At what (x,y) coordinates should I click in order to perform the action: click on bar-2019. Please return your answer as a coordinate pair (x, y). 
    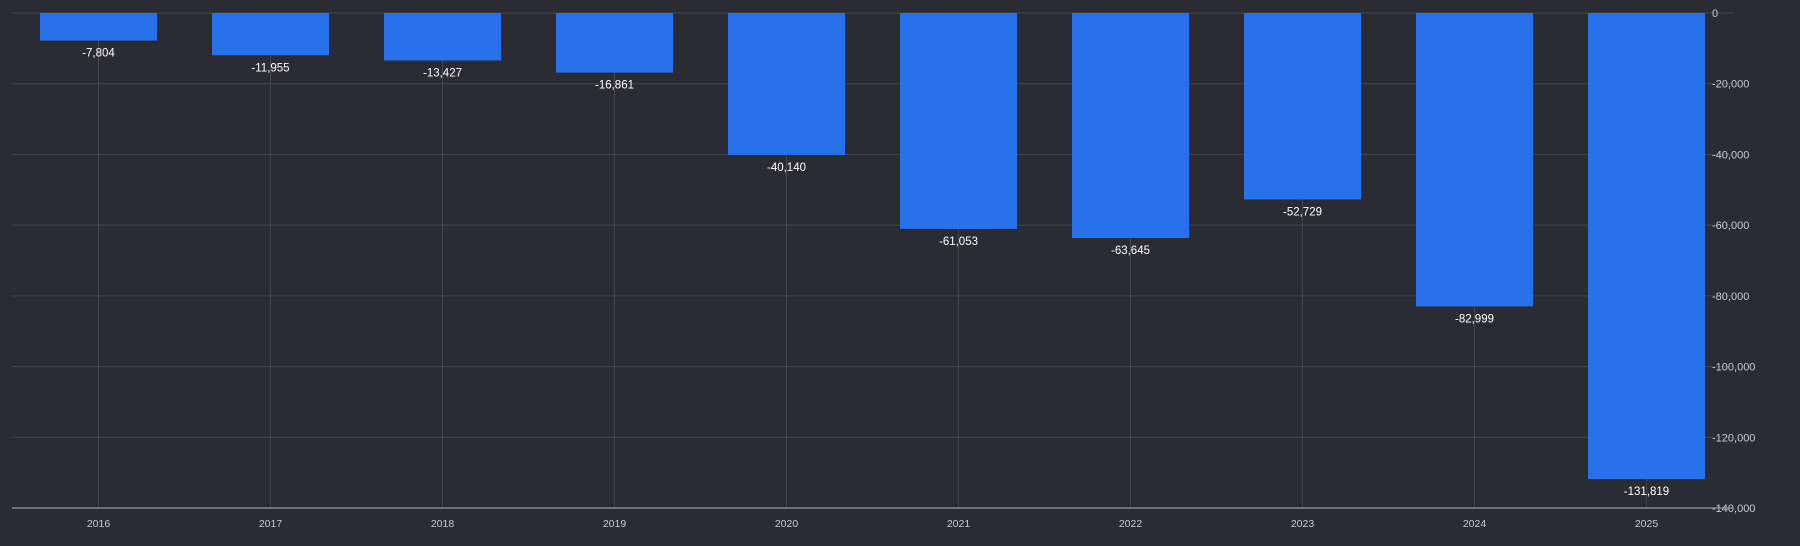
    Looking at the image, I should click on (614, 43).